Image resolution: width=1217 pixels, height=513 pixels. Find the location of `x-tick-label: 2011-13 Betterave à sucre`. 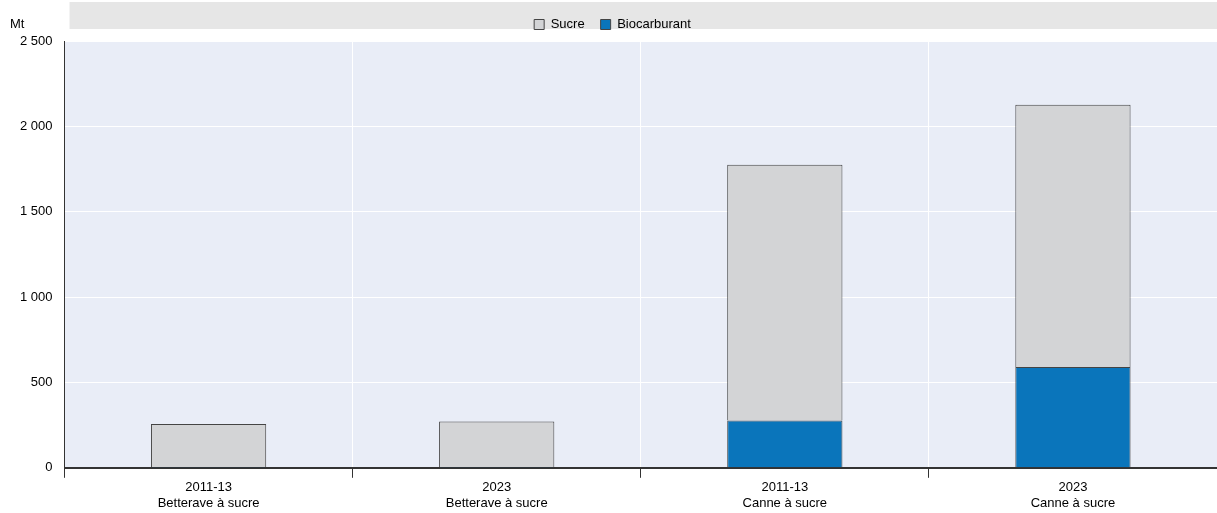

x-tick-label: 2011-13 Betterave à sucre is located at coordinates (208, 494).